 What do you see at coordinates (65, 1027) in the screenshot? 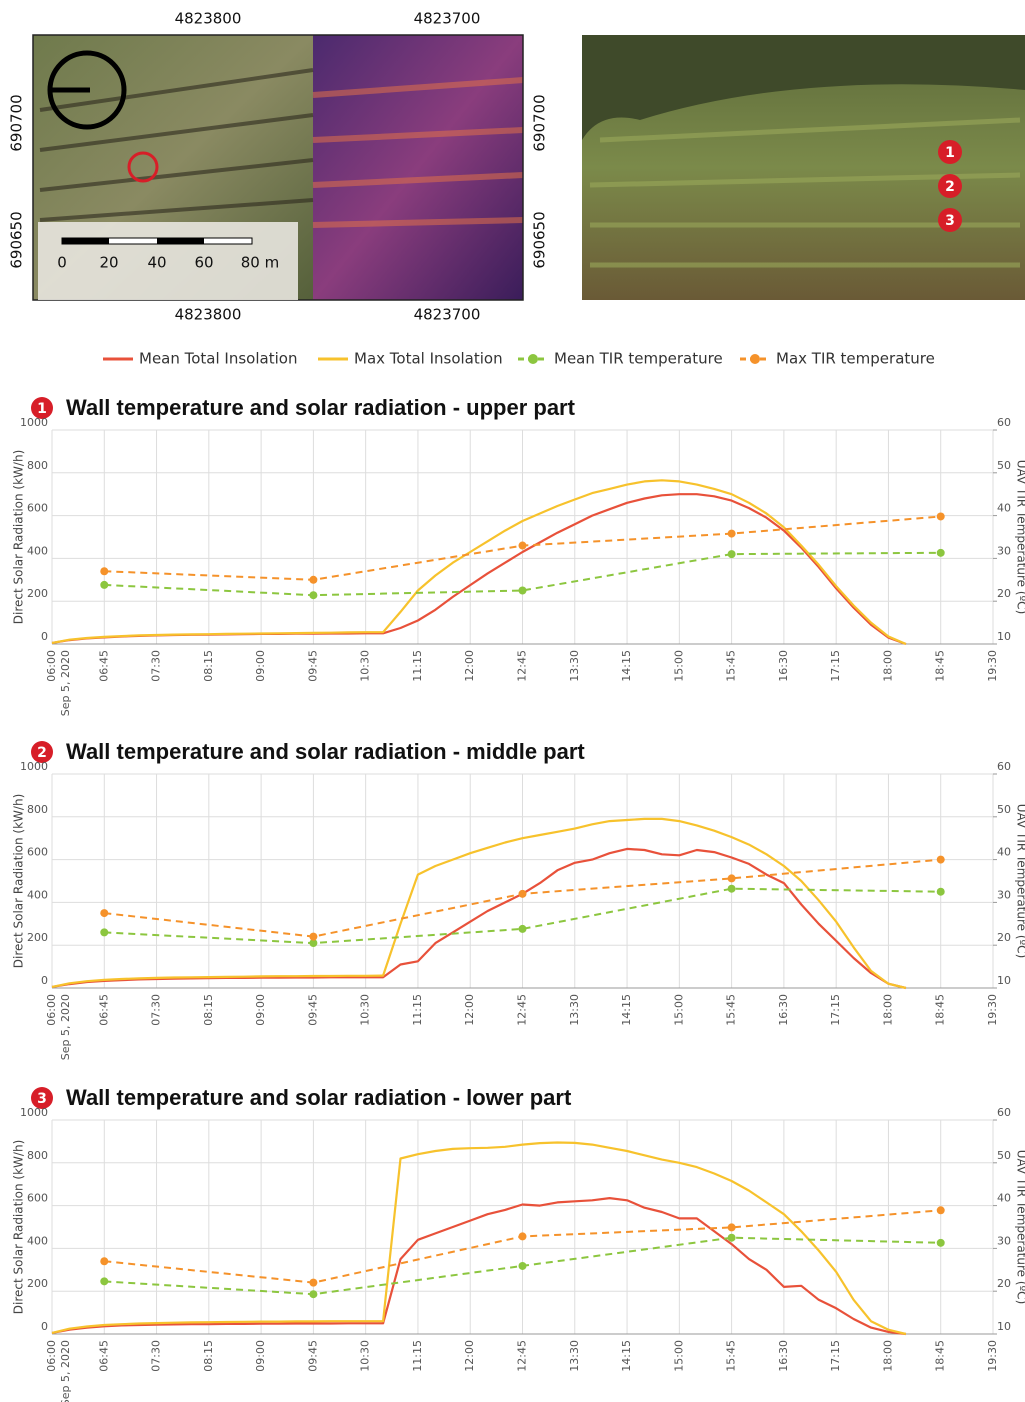
I see `x-sublabel: Sep 5, 2020` at bounding box center [65, 1027].